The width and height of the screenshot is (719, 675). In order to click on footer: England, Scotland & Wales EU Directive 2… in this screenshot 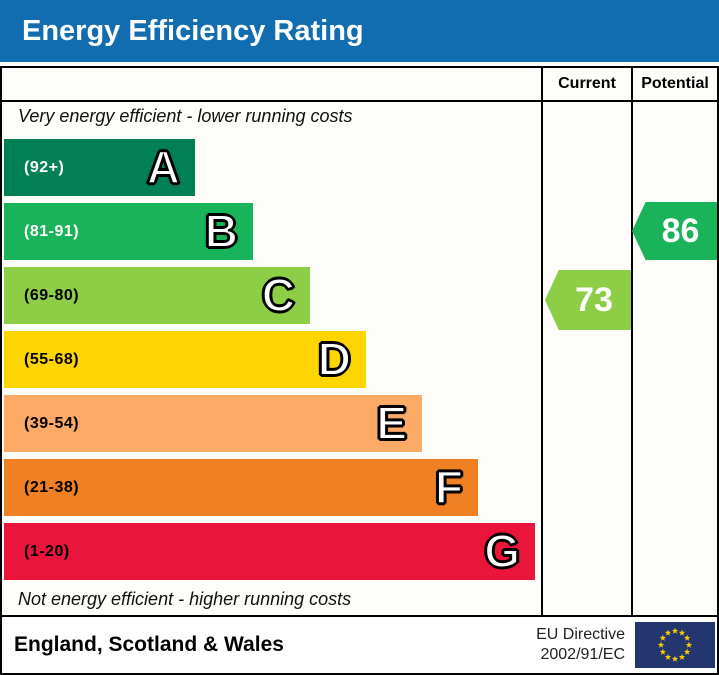, I will do `click(359, 645)`.